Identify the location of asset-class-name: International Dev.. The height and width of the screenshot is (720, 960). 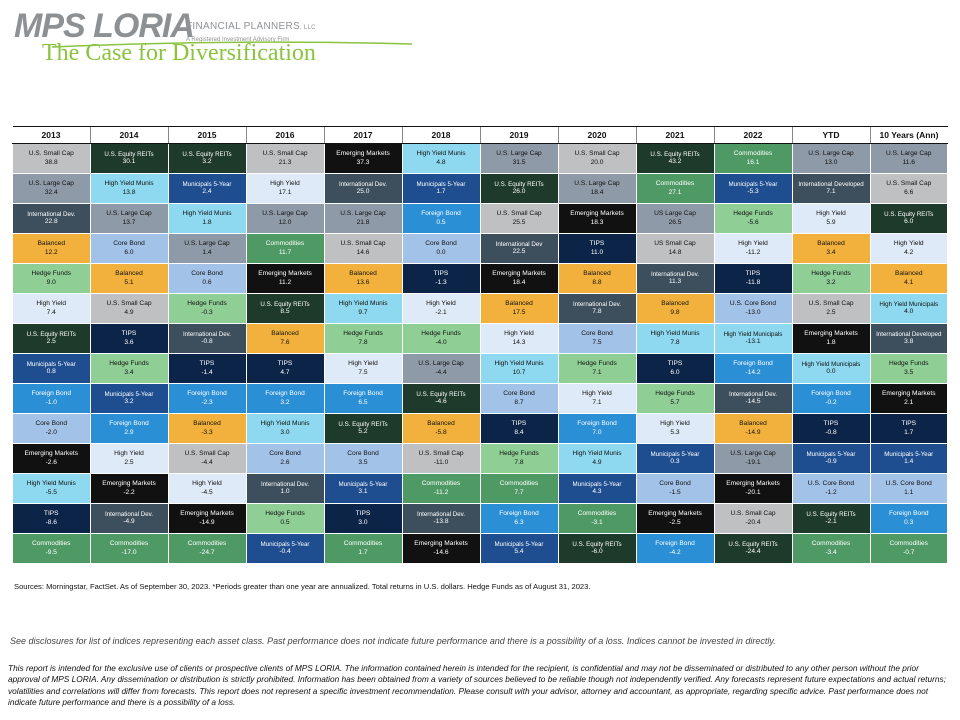
(285, 484).